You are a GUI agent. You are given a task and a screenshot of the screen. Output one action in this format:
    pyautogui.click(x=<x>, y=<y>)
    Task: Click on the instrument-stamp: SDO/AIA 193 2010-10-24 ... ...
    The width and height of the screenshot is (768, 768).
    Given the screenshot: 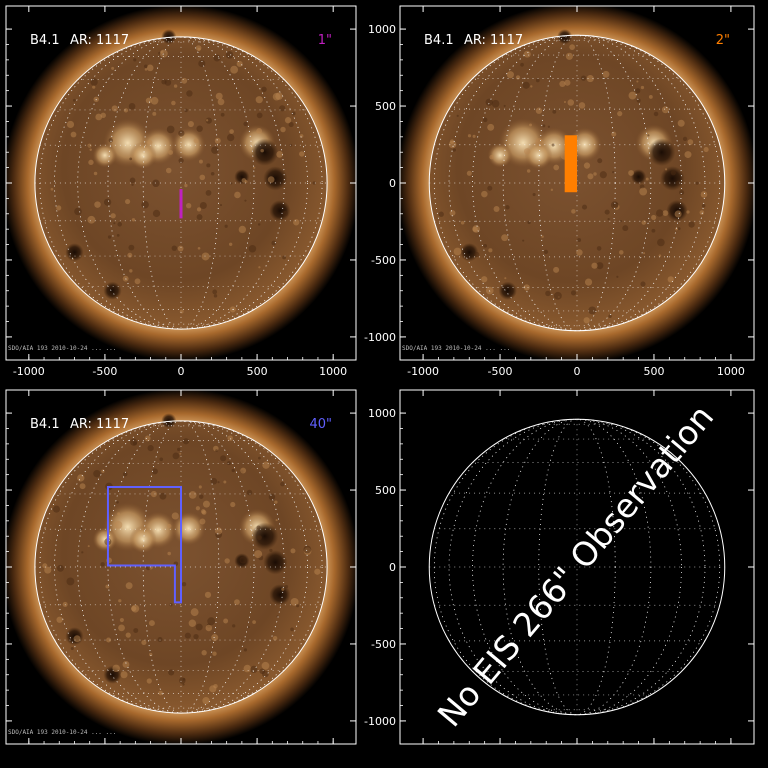 What is the action you would take?
    pyautogui.click(x=62, y=348)
    